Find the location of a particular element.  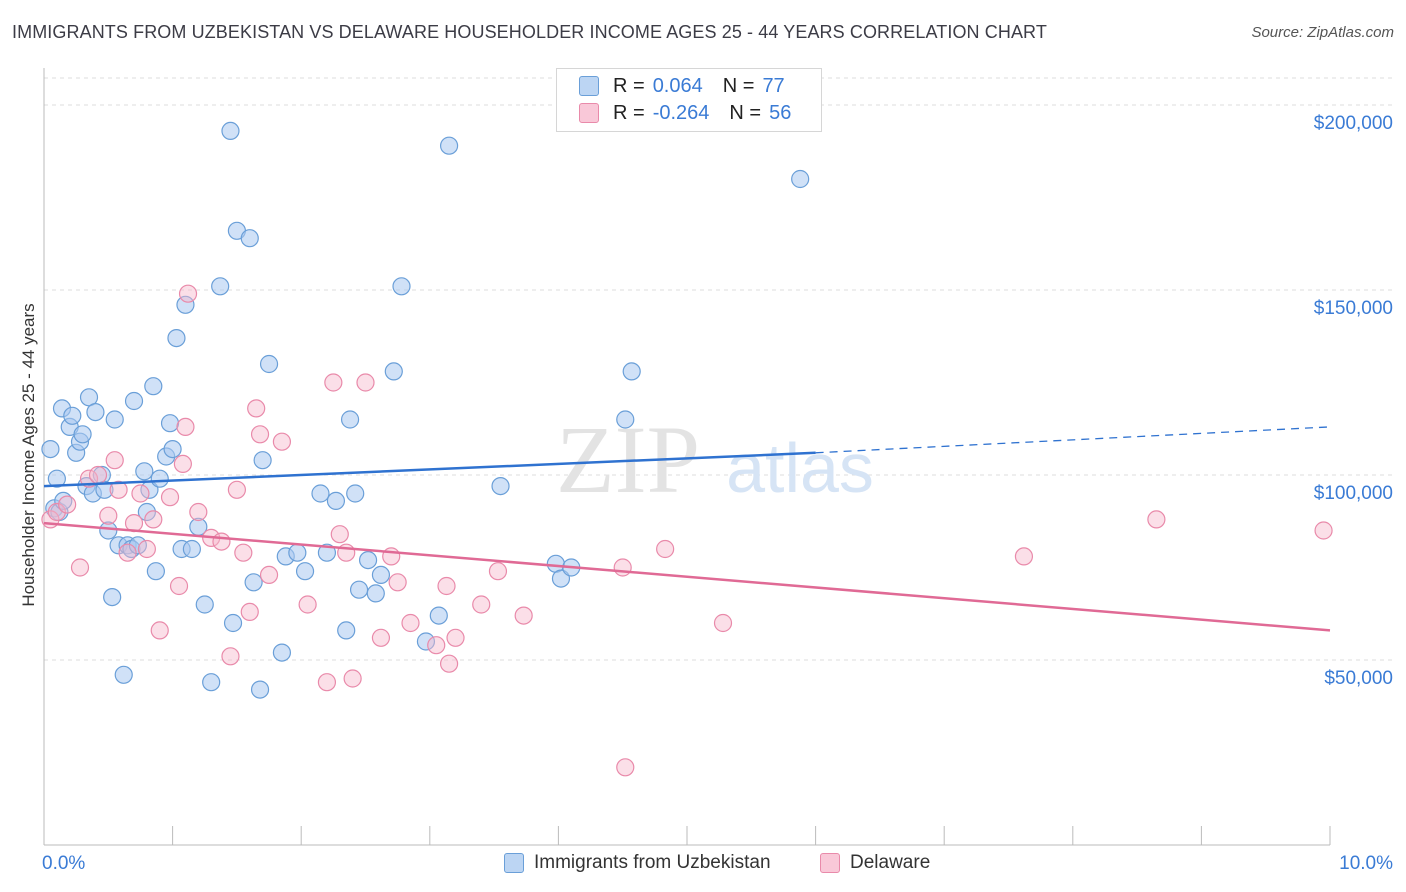

watermark: ZIP atlas is located at coordinates (715, 459).